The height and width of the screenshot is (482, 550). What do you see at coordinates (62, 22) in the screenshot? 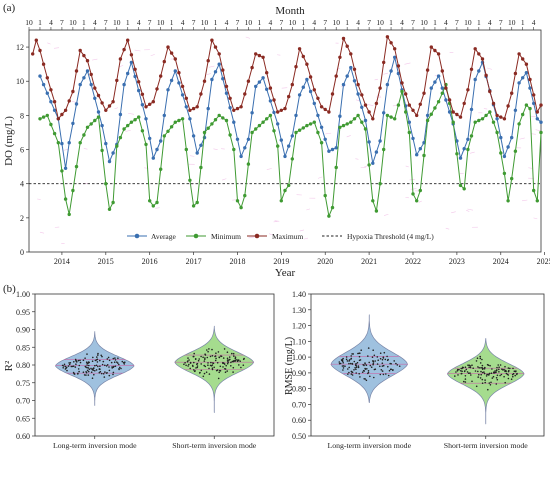
I see `month-tick-label: 7` at bounding box center [62, 22].